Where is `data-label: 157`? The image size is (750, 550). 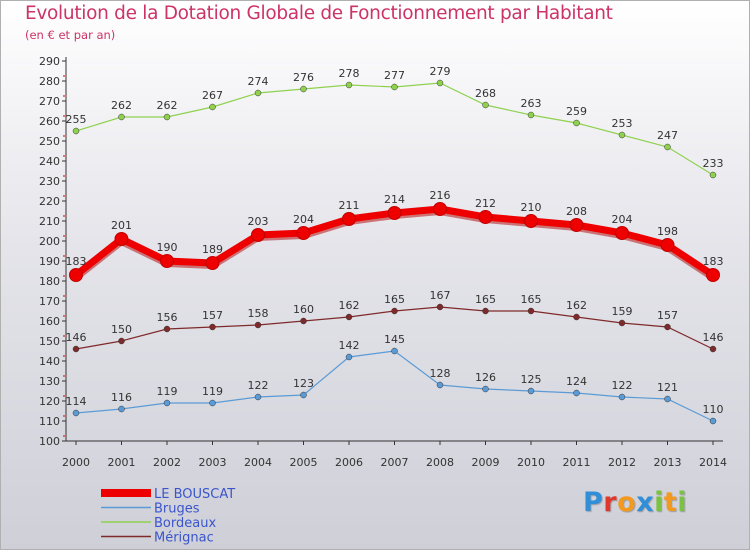
data-label: 157 is located at coordinates (212, 315).